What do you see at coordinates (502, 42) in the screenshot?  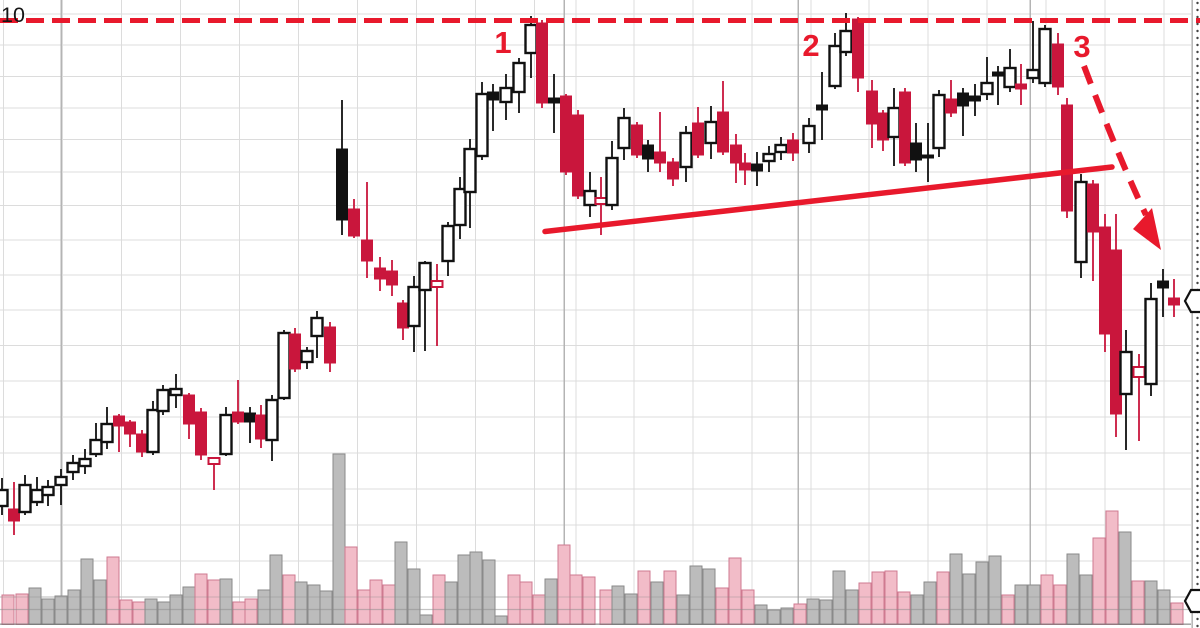 I see `svg-text: 1` at bounding box center [502, 42].